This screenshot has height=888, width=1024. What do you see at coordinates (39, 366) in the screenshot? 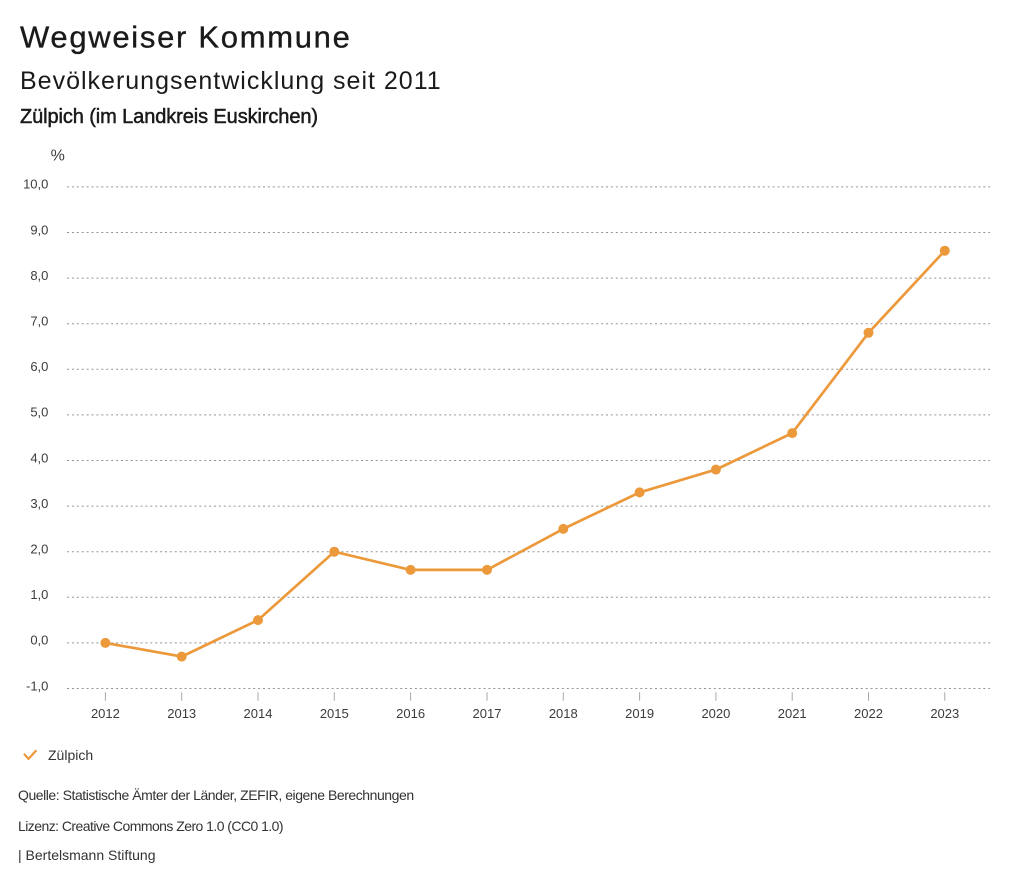
I see `svg-text: 6,0` at bounding box center [39, 366].